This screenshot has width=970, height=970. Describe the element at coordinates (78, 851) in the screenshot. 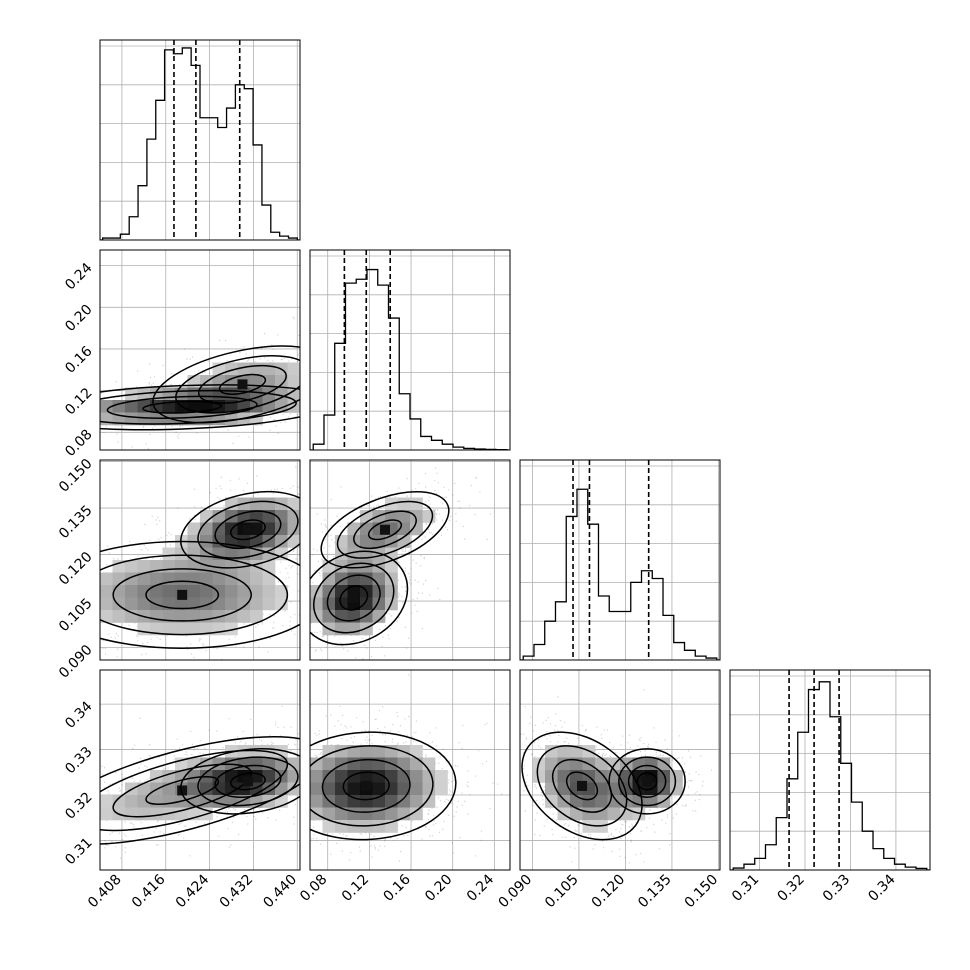

I see `y-tick-label: 0.31` at that location.